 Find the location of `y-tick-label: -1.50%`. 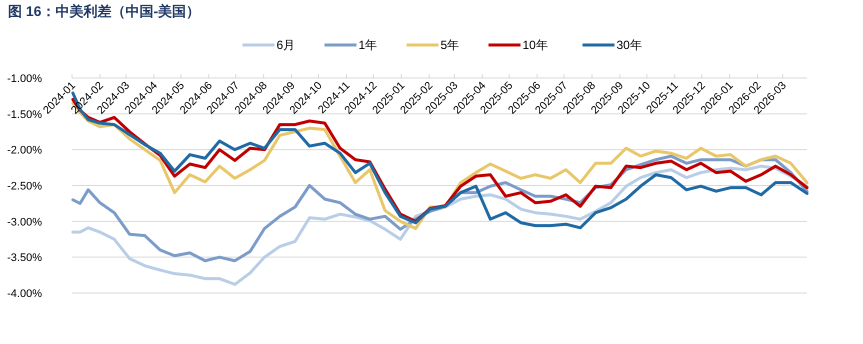

y-tick-label: -1.50% is located at coordinates (24, 114).